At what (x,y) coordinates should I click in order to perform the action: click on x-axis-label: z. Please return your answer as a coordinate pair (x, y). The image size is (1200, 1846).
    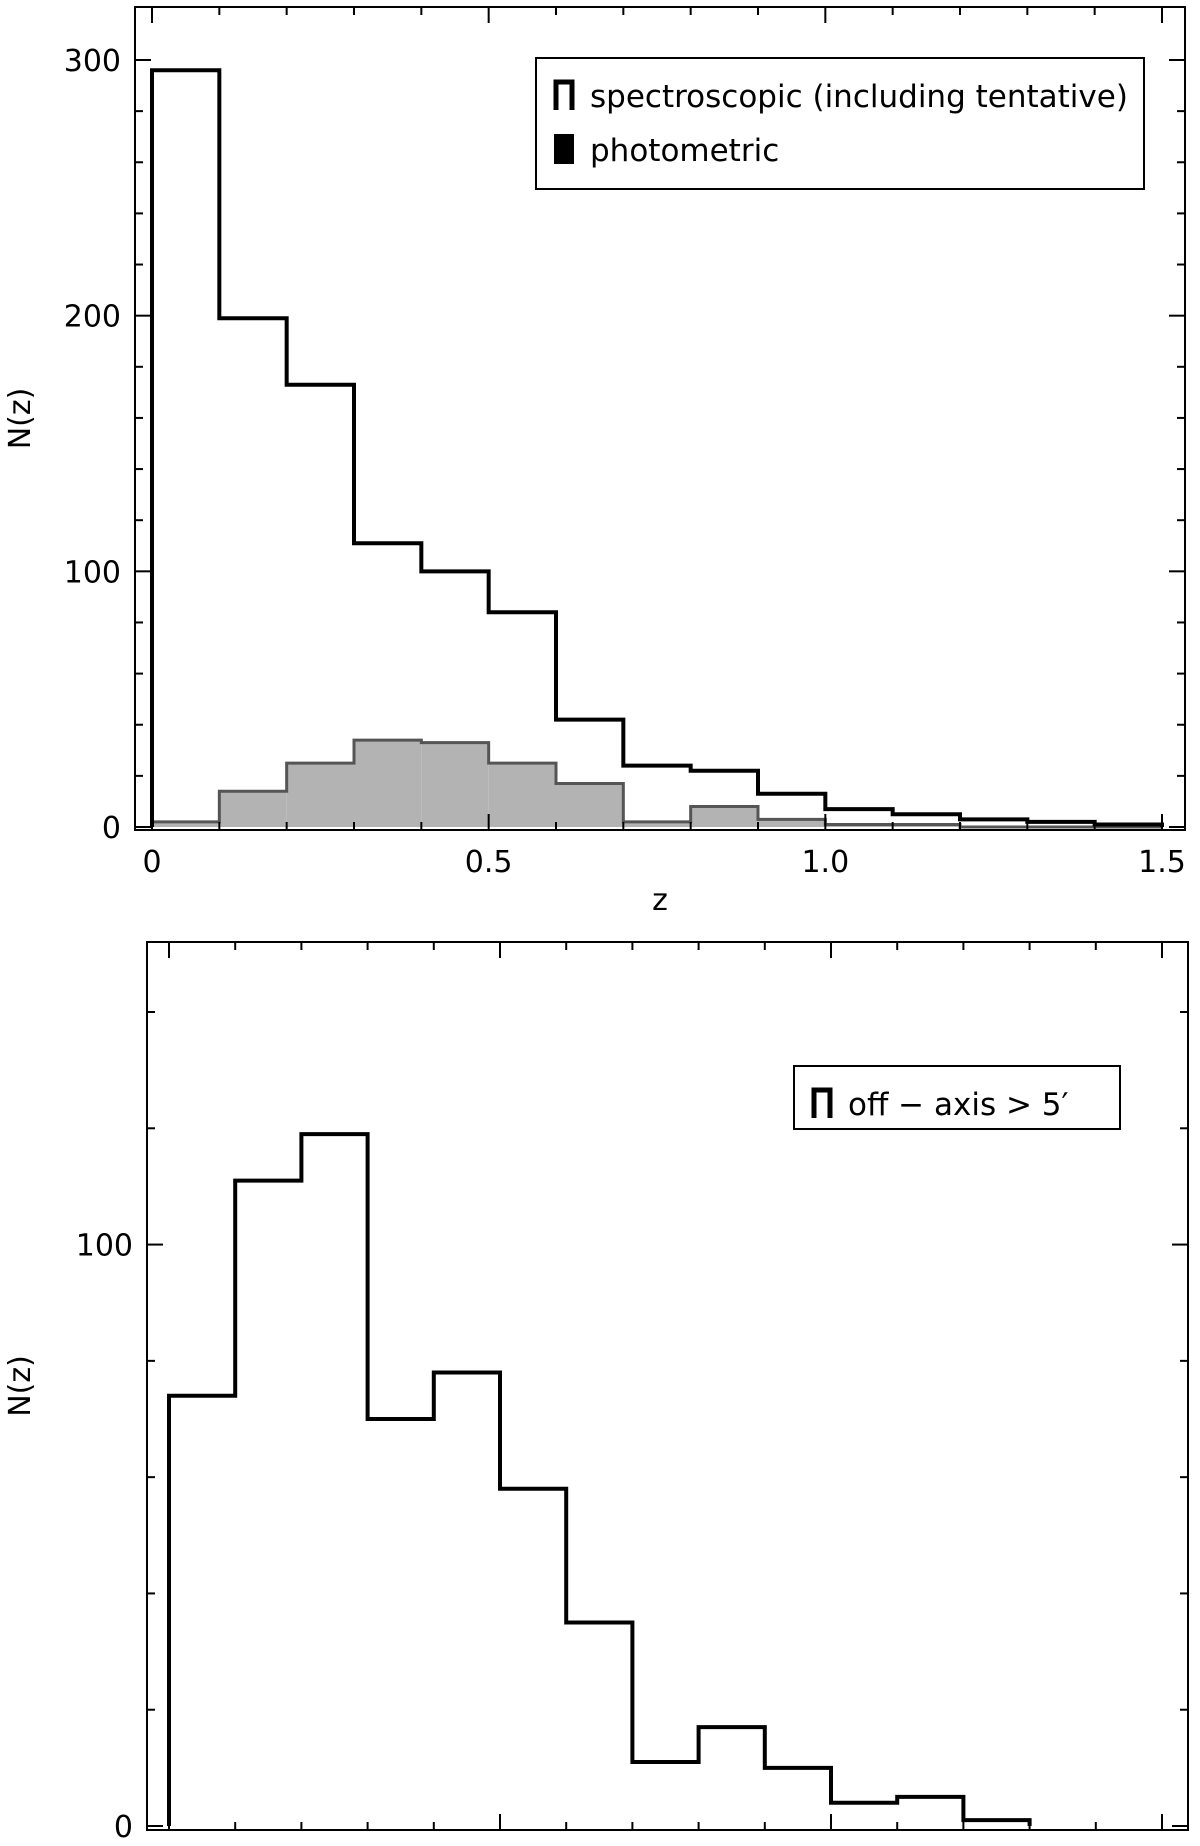
    Looking at the image, I should click on (660, 900).